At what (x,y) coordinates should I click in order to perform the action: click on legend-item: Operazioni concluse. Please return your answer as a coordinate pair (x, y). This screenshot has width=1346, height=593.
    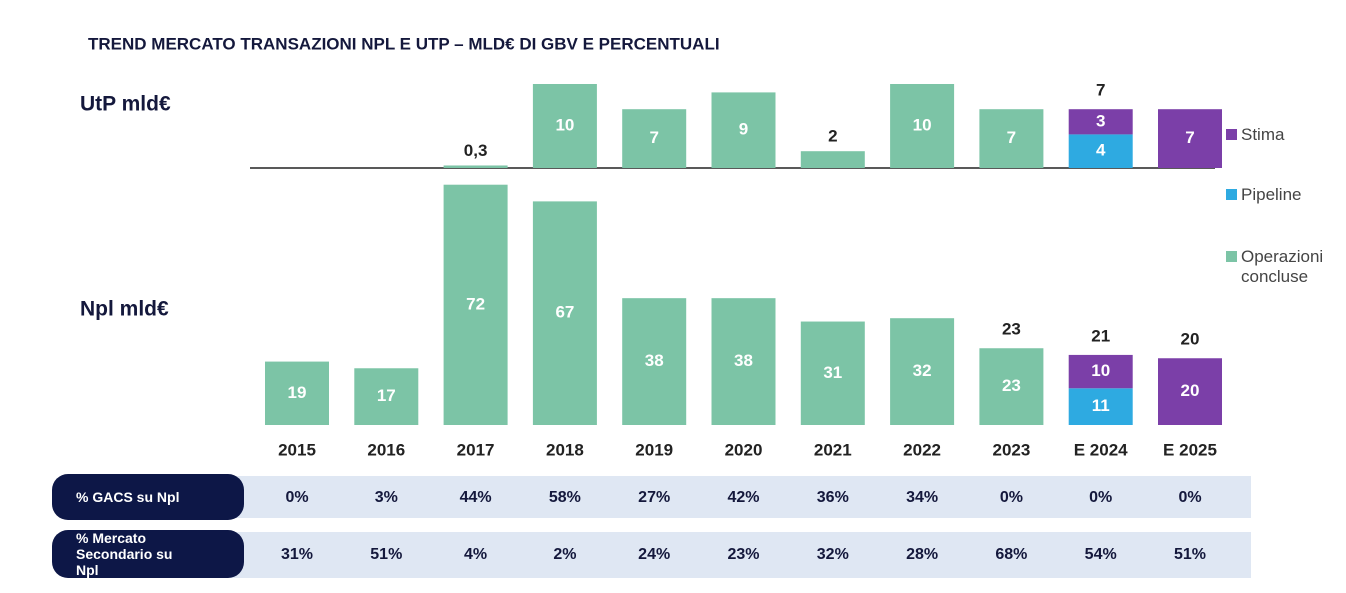
    Looking at the image, I should click on (1283, 267).